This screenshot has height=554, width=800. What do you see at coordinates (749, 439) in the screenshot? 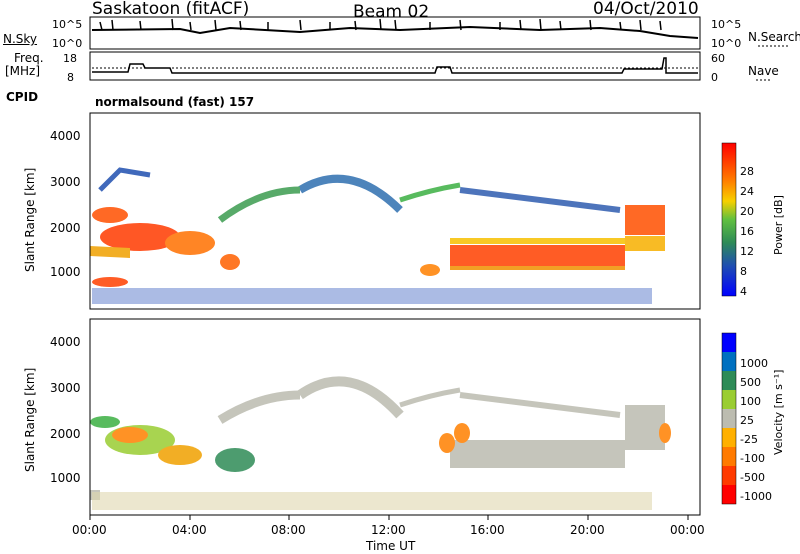
I see `velocity-cbar-tick: -25` at bounding box center [749, 439].